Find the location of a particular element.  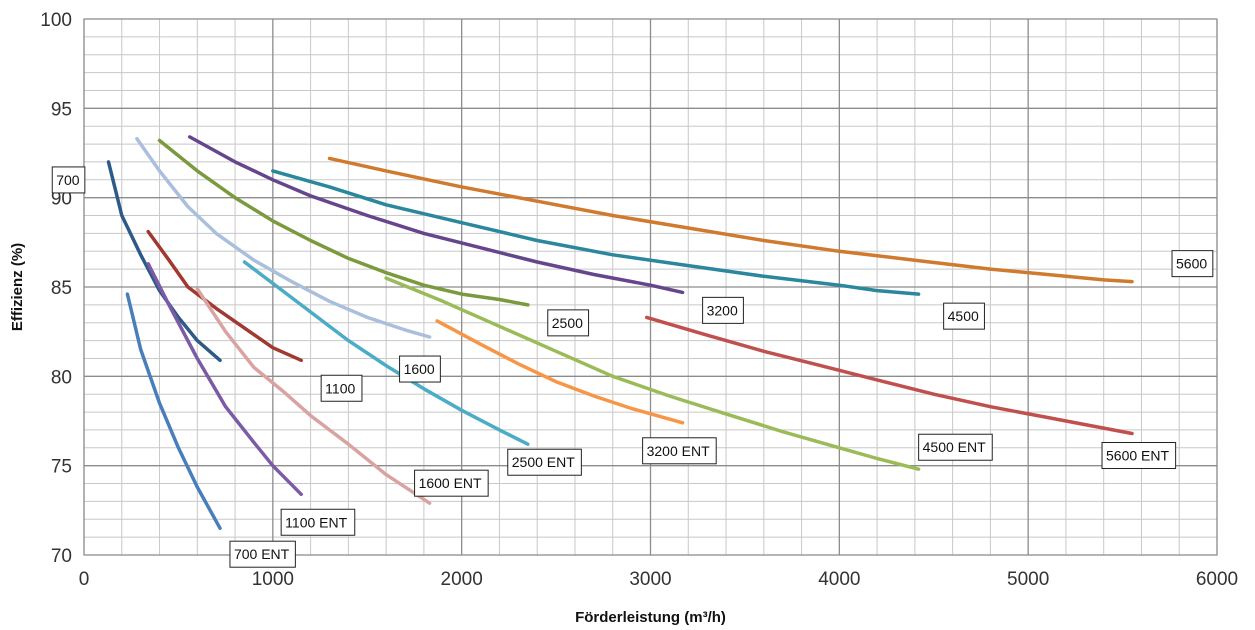

x-axis-title: Förderleistung (m³/h) is located at coordinates (650, 617).